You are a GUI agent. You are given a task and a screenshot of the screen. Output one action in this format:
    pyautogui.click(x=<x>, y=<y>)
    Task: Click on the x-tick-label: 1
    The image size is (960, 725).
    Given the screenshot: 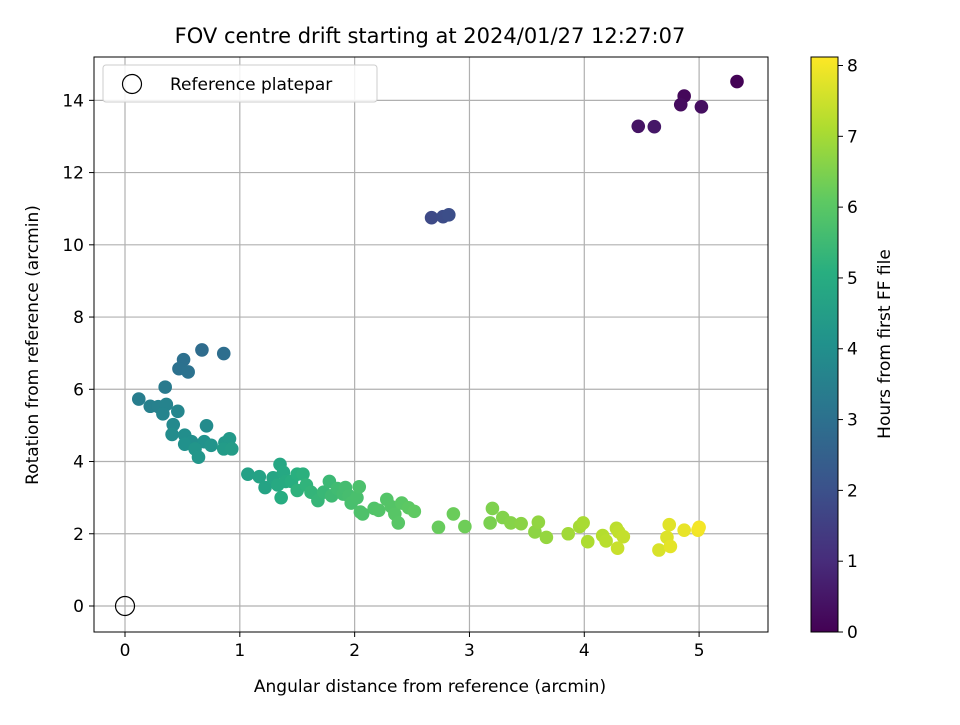 What is the action you would take?
    pyautogui.click(x=239, y=651)
    